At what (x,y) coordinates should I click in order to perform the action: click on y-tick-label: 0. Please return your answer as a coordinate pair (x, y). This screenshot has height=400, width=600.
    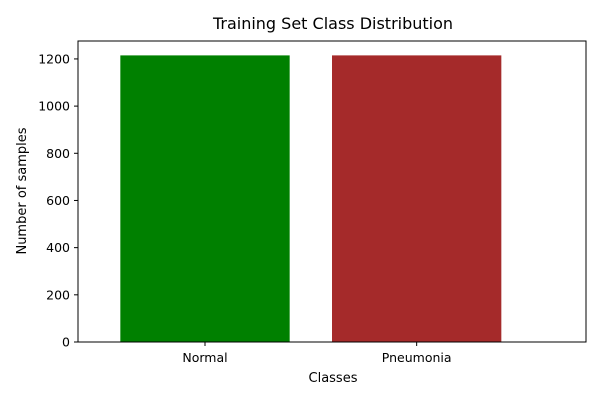
    Looking at the image, I should click on (66, 342).